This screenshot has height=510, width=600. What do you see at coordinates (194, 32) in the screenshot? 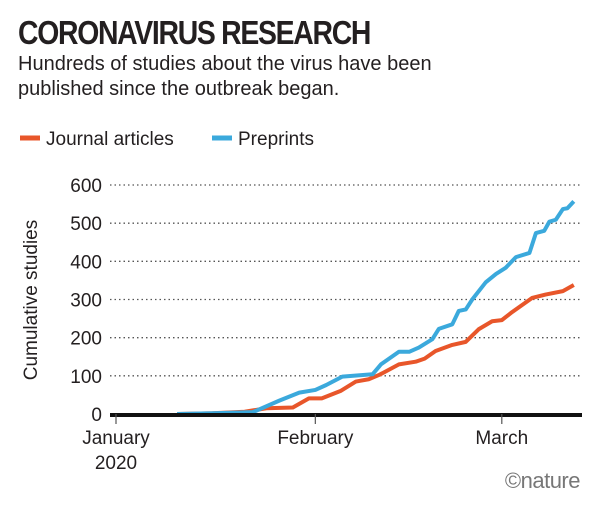
I see `chart-title: CORONAVIRUS RESEARCH` at bounding box center [194, 32].